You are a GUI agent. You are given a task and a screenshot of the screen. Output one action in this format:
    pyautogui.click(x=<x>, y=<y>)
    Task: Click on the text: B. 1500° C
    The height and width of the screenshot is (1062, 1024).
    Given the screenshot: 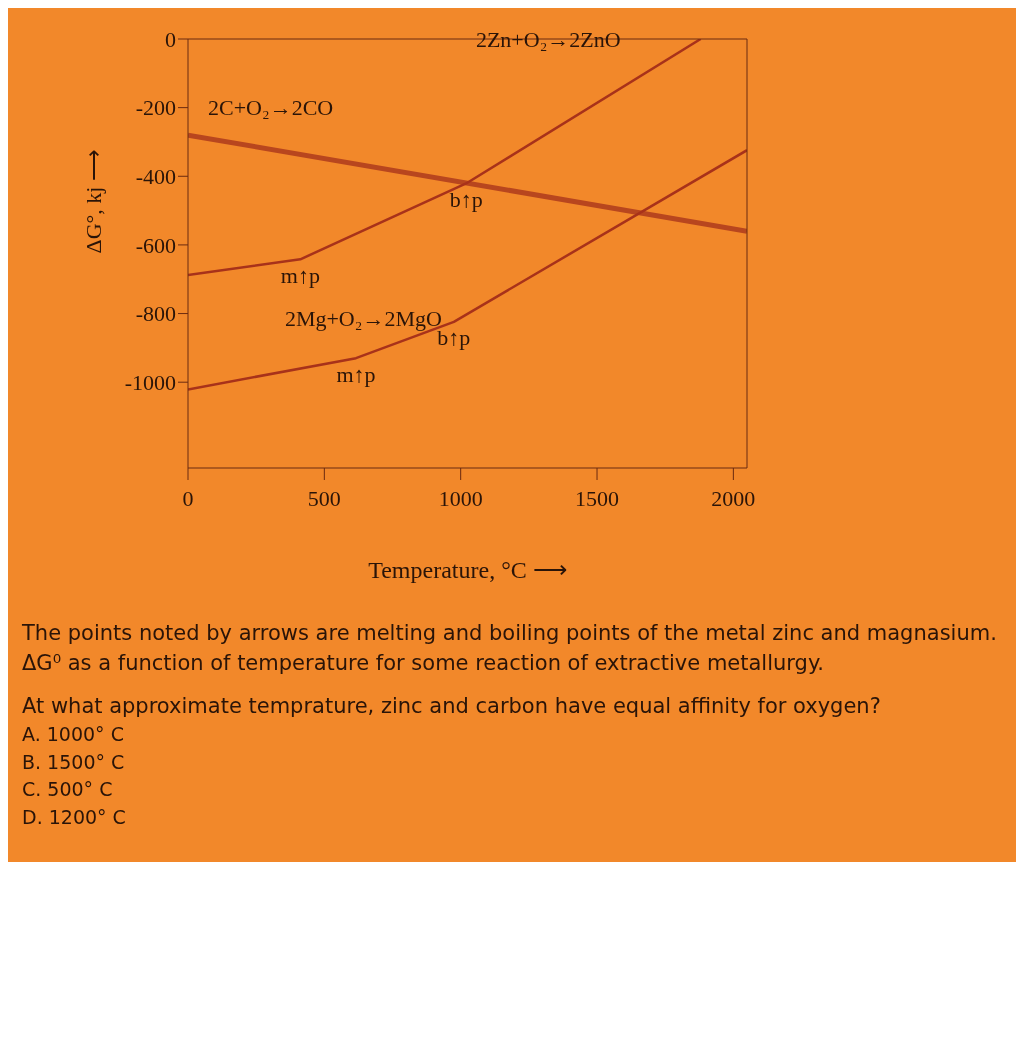 What is the action you would take?
    pyautogui.click(x=74, y=762)
    